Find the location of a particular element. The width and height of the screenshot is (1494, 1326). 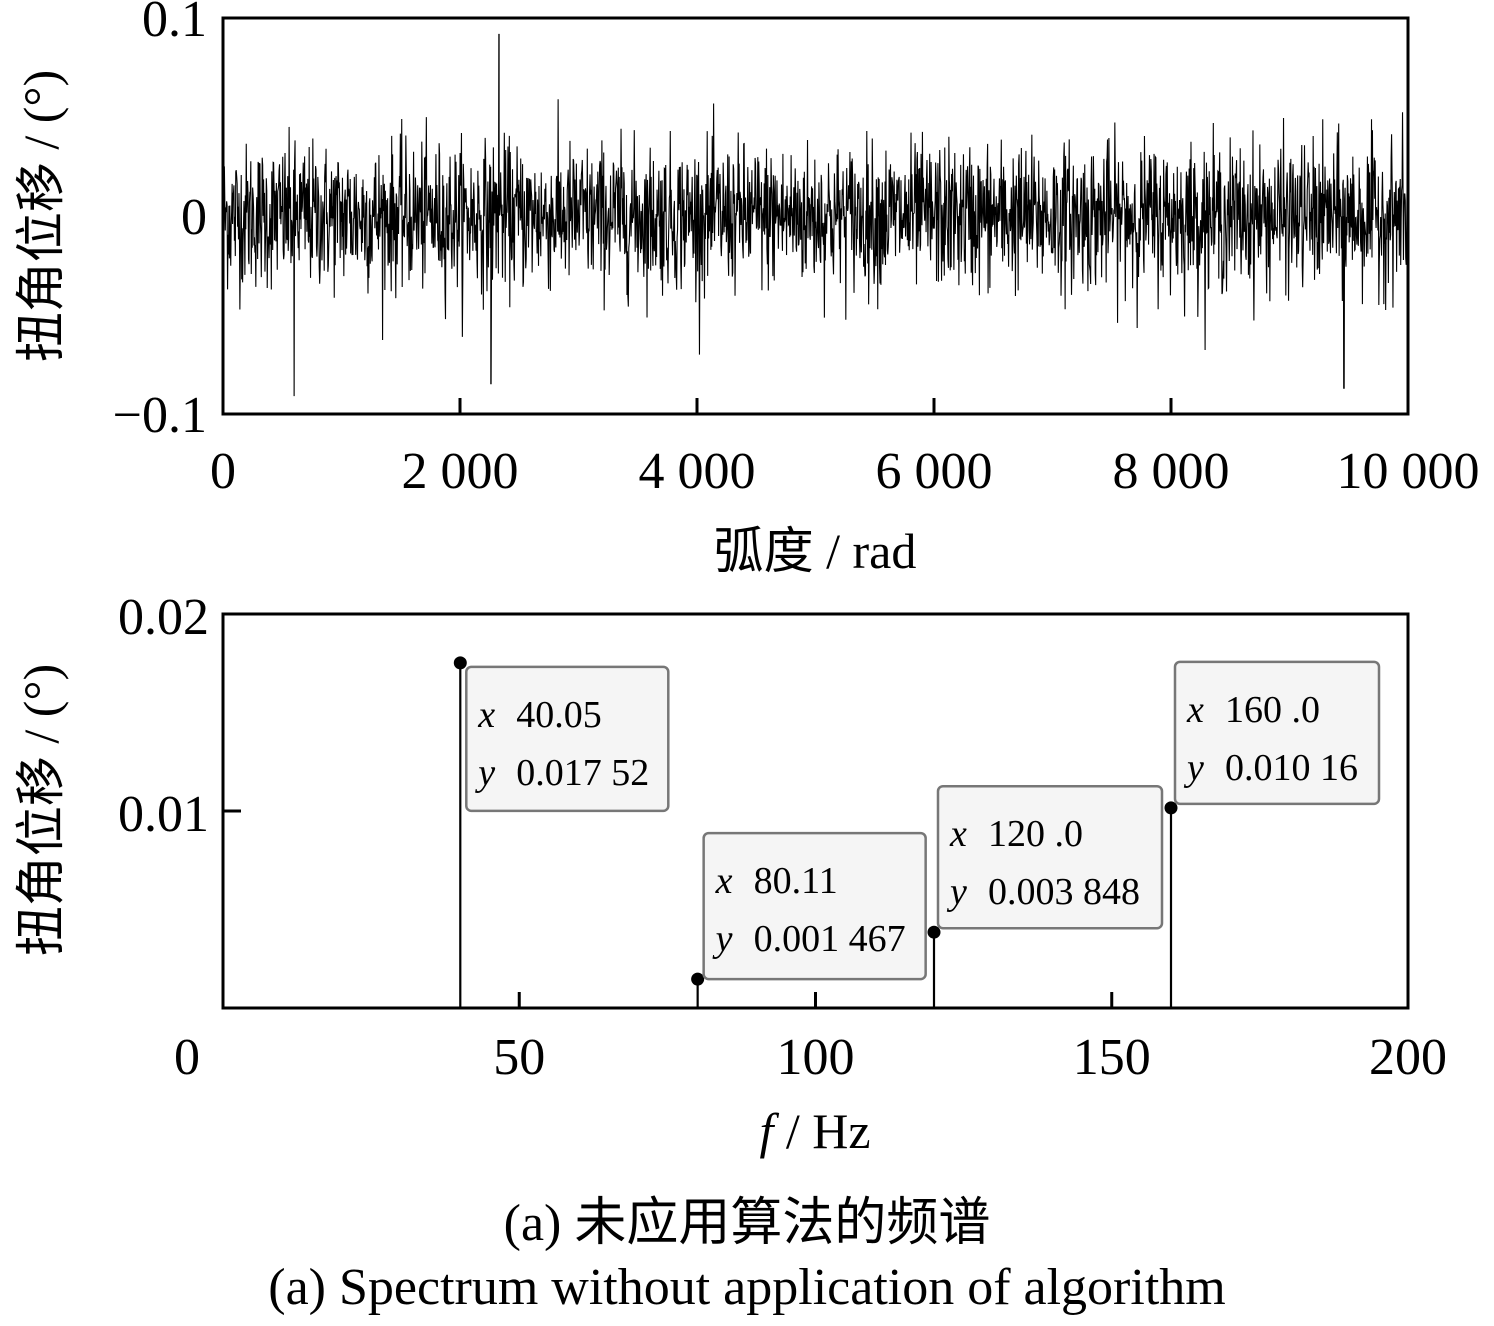

bottom-x-tick-label: 100 is located at coordinates (816, 1057).